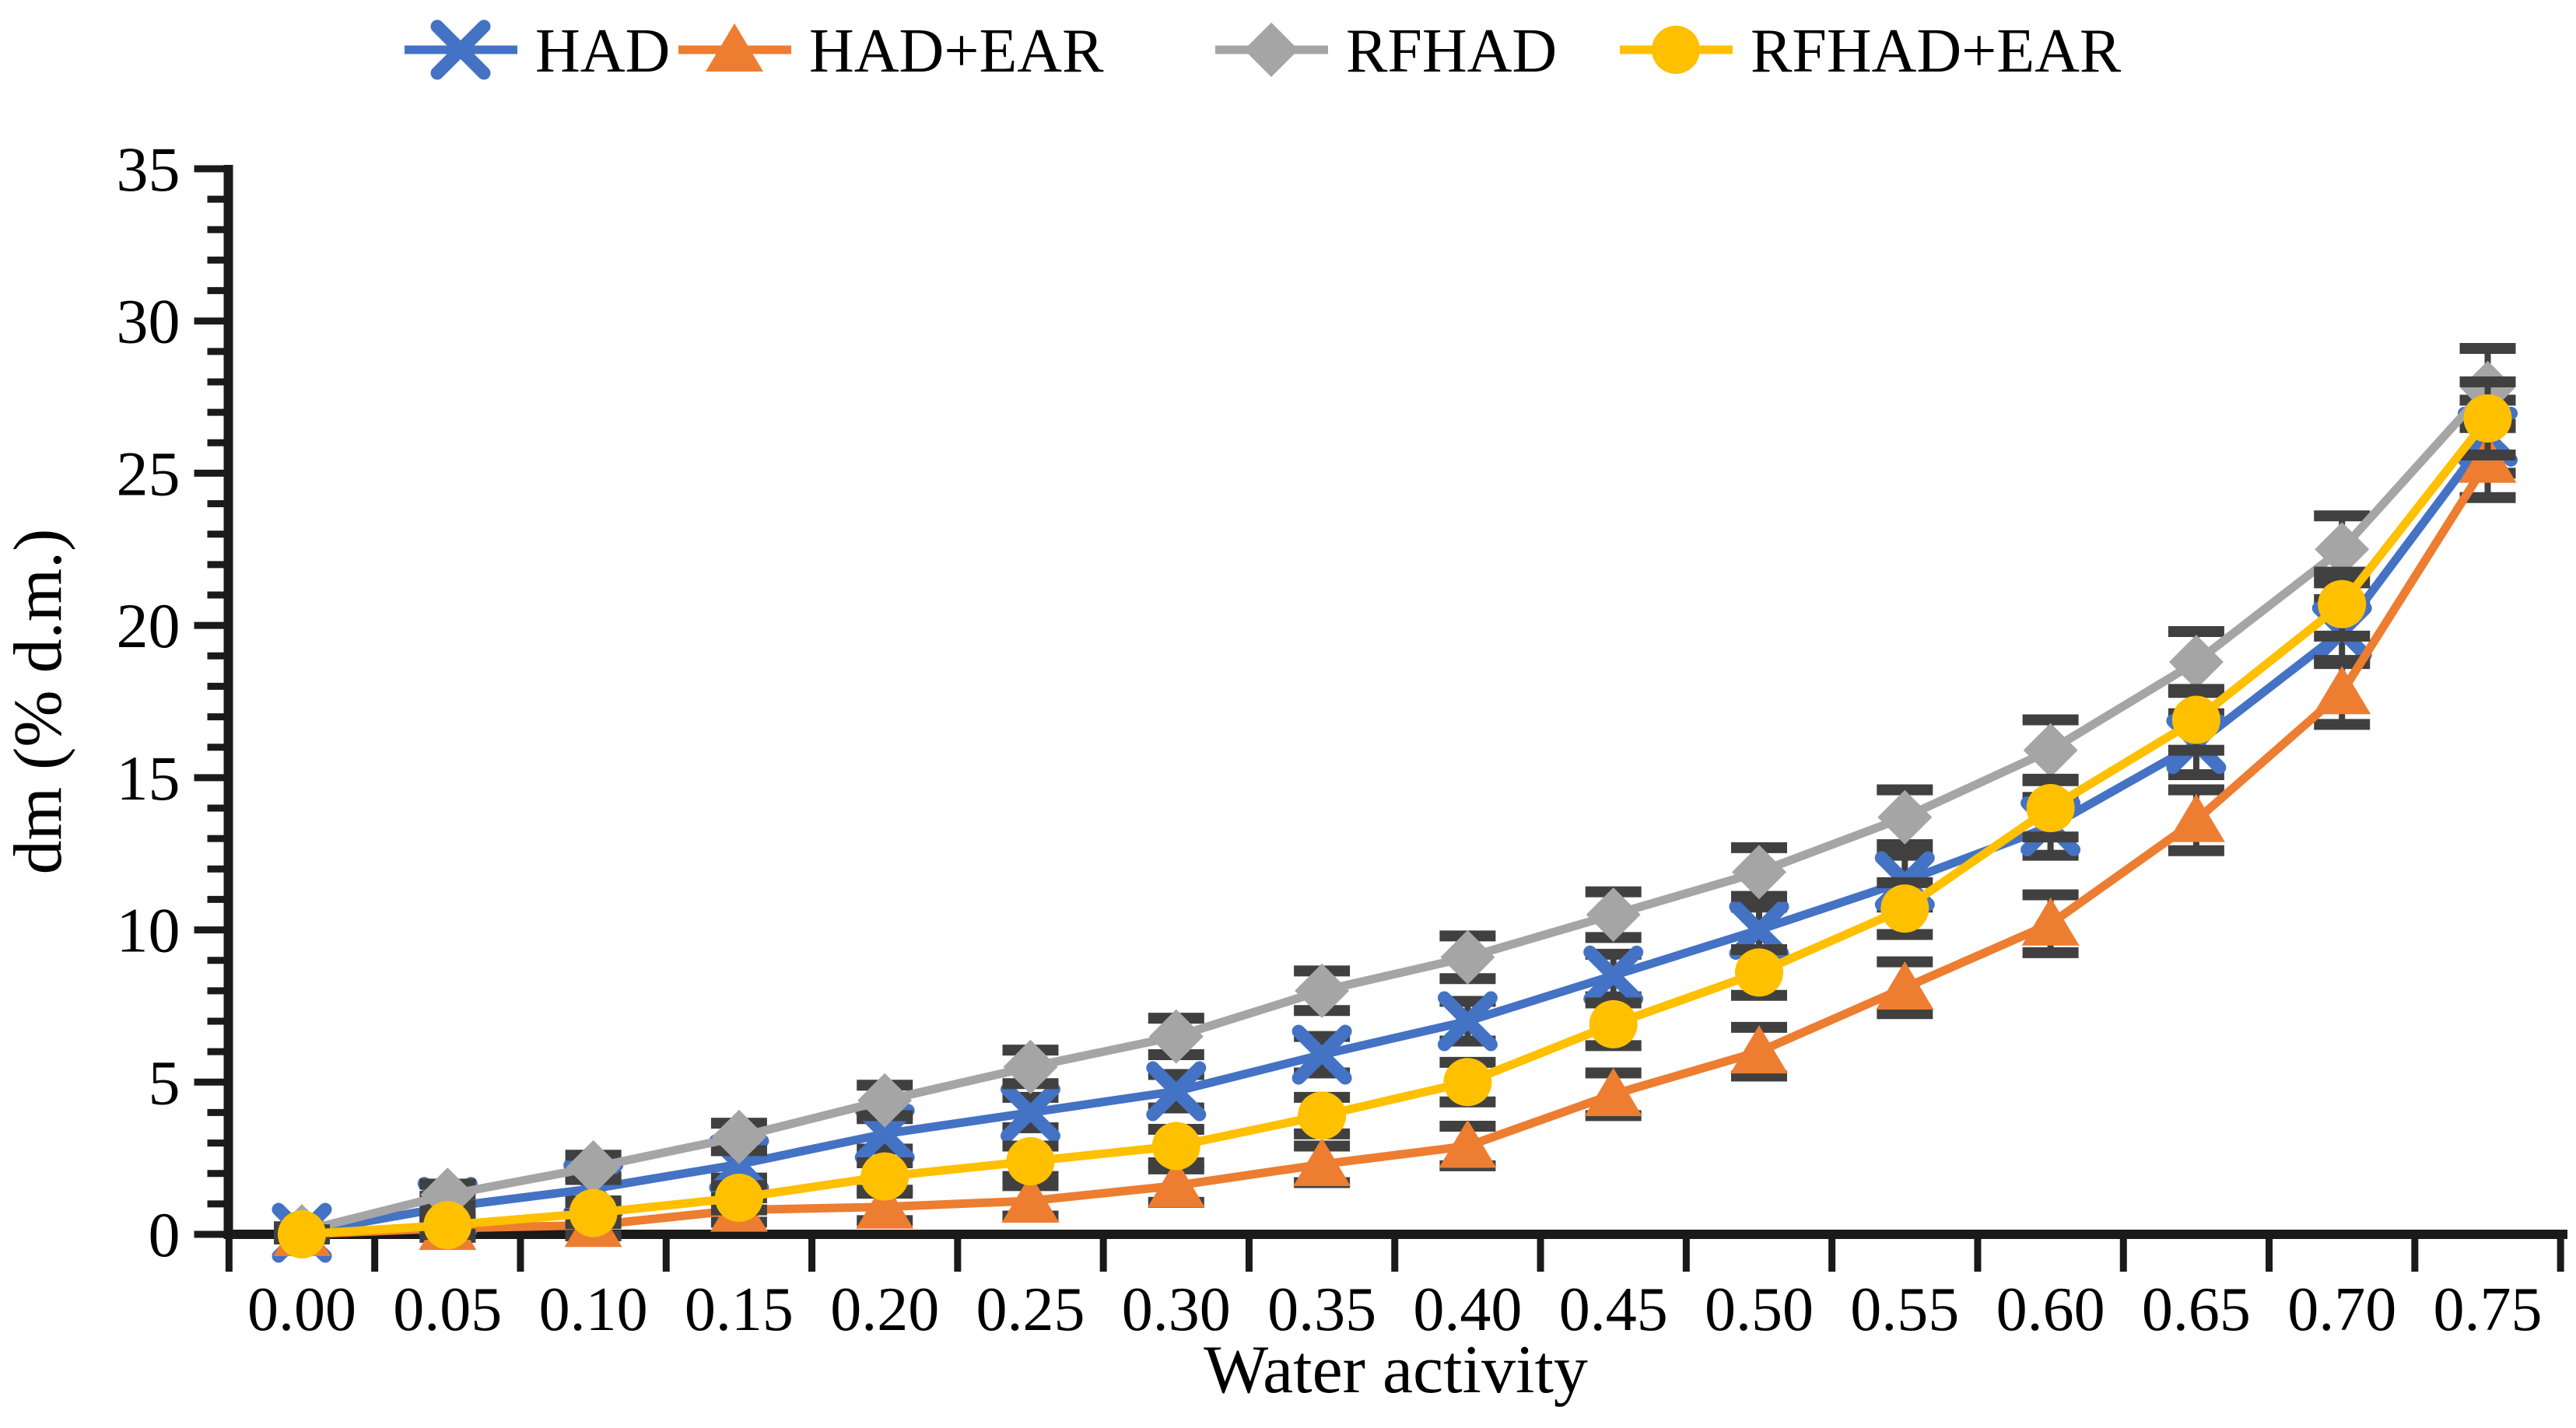 This screenshot has height=1428, width=2576. I want to click on y-tick-label: 10, so click(148, 930).